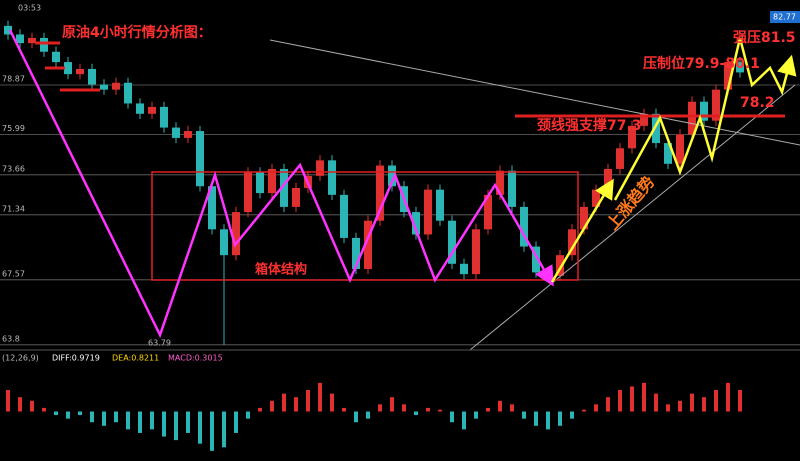 The height and width of the screenshot is (461, 800). Describe the element at coordinates (159, 343) in the screenshot. I see `low-label: 63.79` at that location.